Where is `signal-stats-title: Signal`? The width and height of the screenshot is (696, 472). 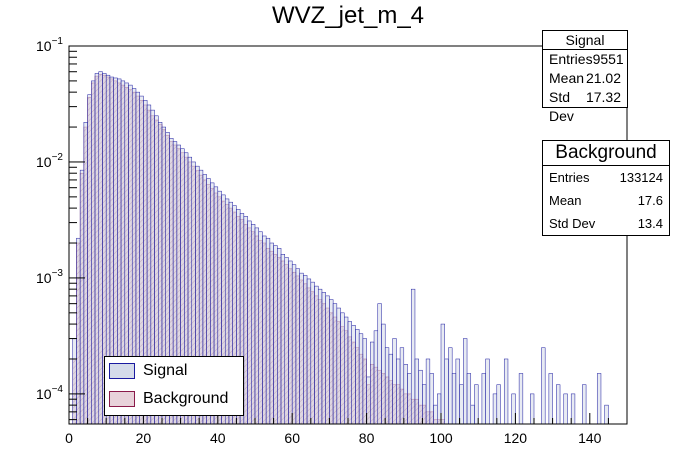
signal-stats-title: Signal is located at coordinates (585, 40).